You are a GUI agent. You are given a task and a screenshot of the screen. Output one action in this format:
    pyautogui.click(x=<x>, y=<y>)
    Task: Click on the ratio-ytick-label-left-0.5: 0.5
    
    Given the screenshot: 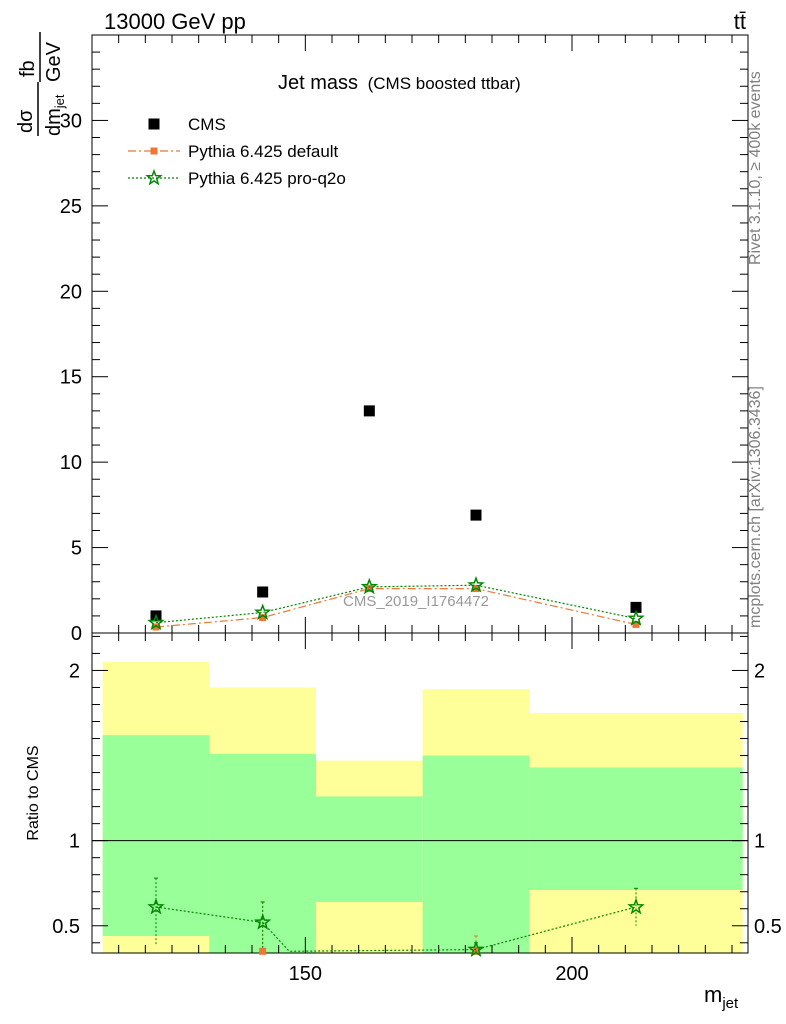 What is the action you would take?
    pyautogui.click(x=66, y=927)
    